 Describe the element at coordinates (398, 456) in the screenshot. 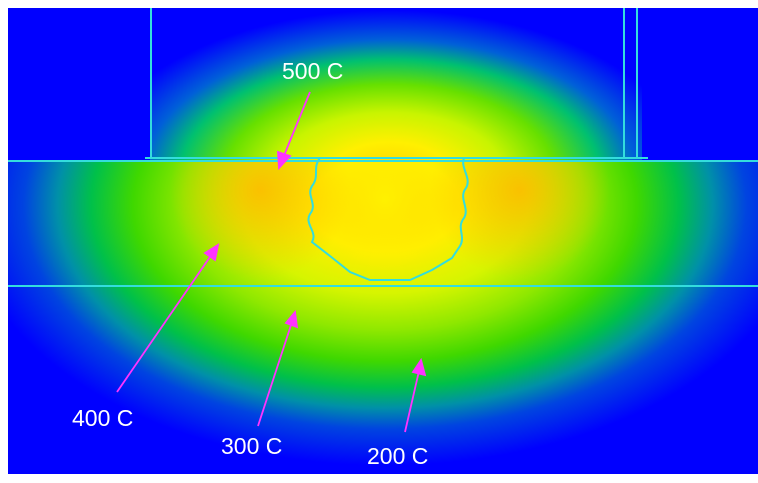

I see `label-200c: 200 C` at that location.